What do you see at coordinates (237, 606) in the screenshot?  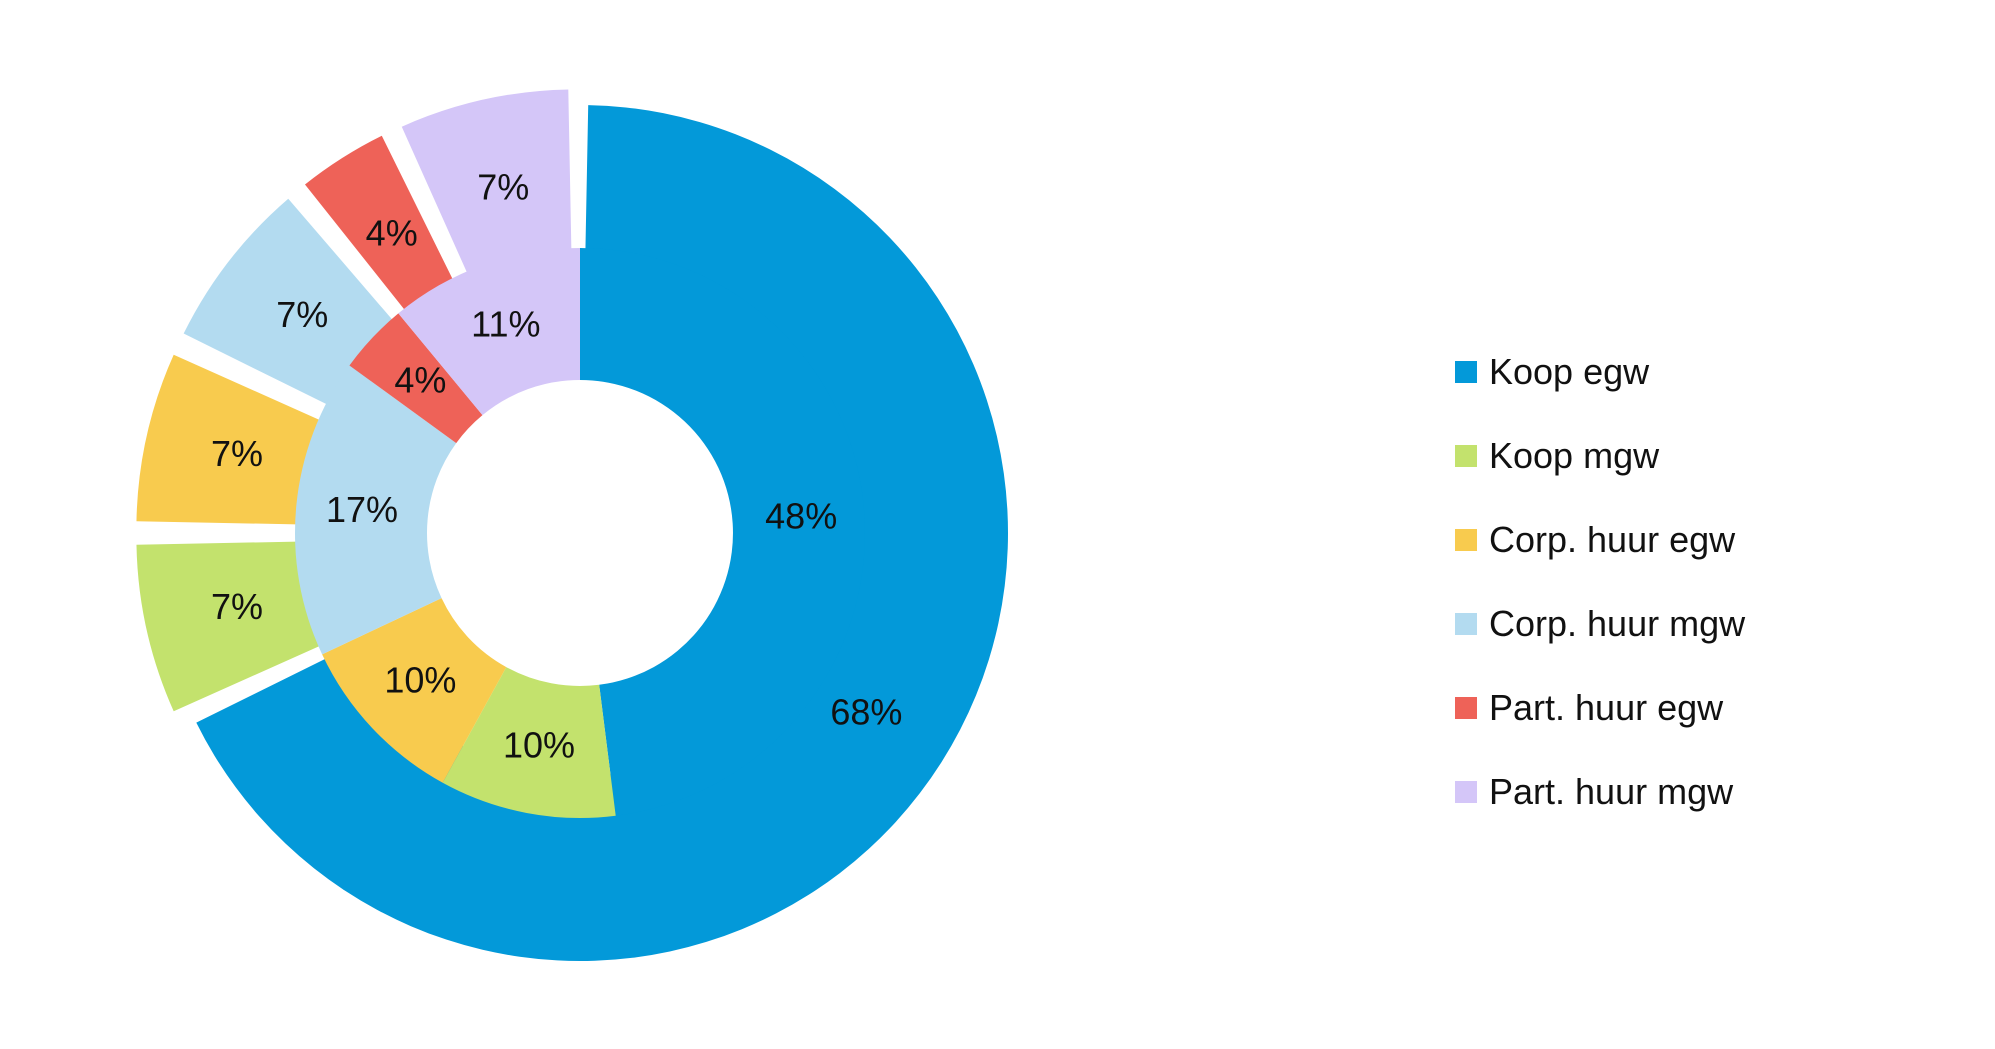 I see `outer-label-koop-mgw: 7%` at bounding box center [237, 606].